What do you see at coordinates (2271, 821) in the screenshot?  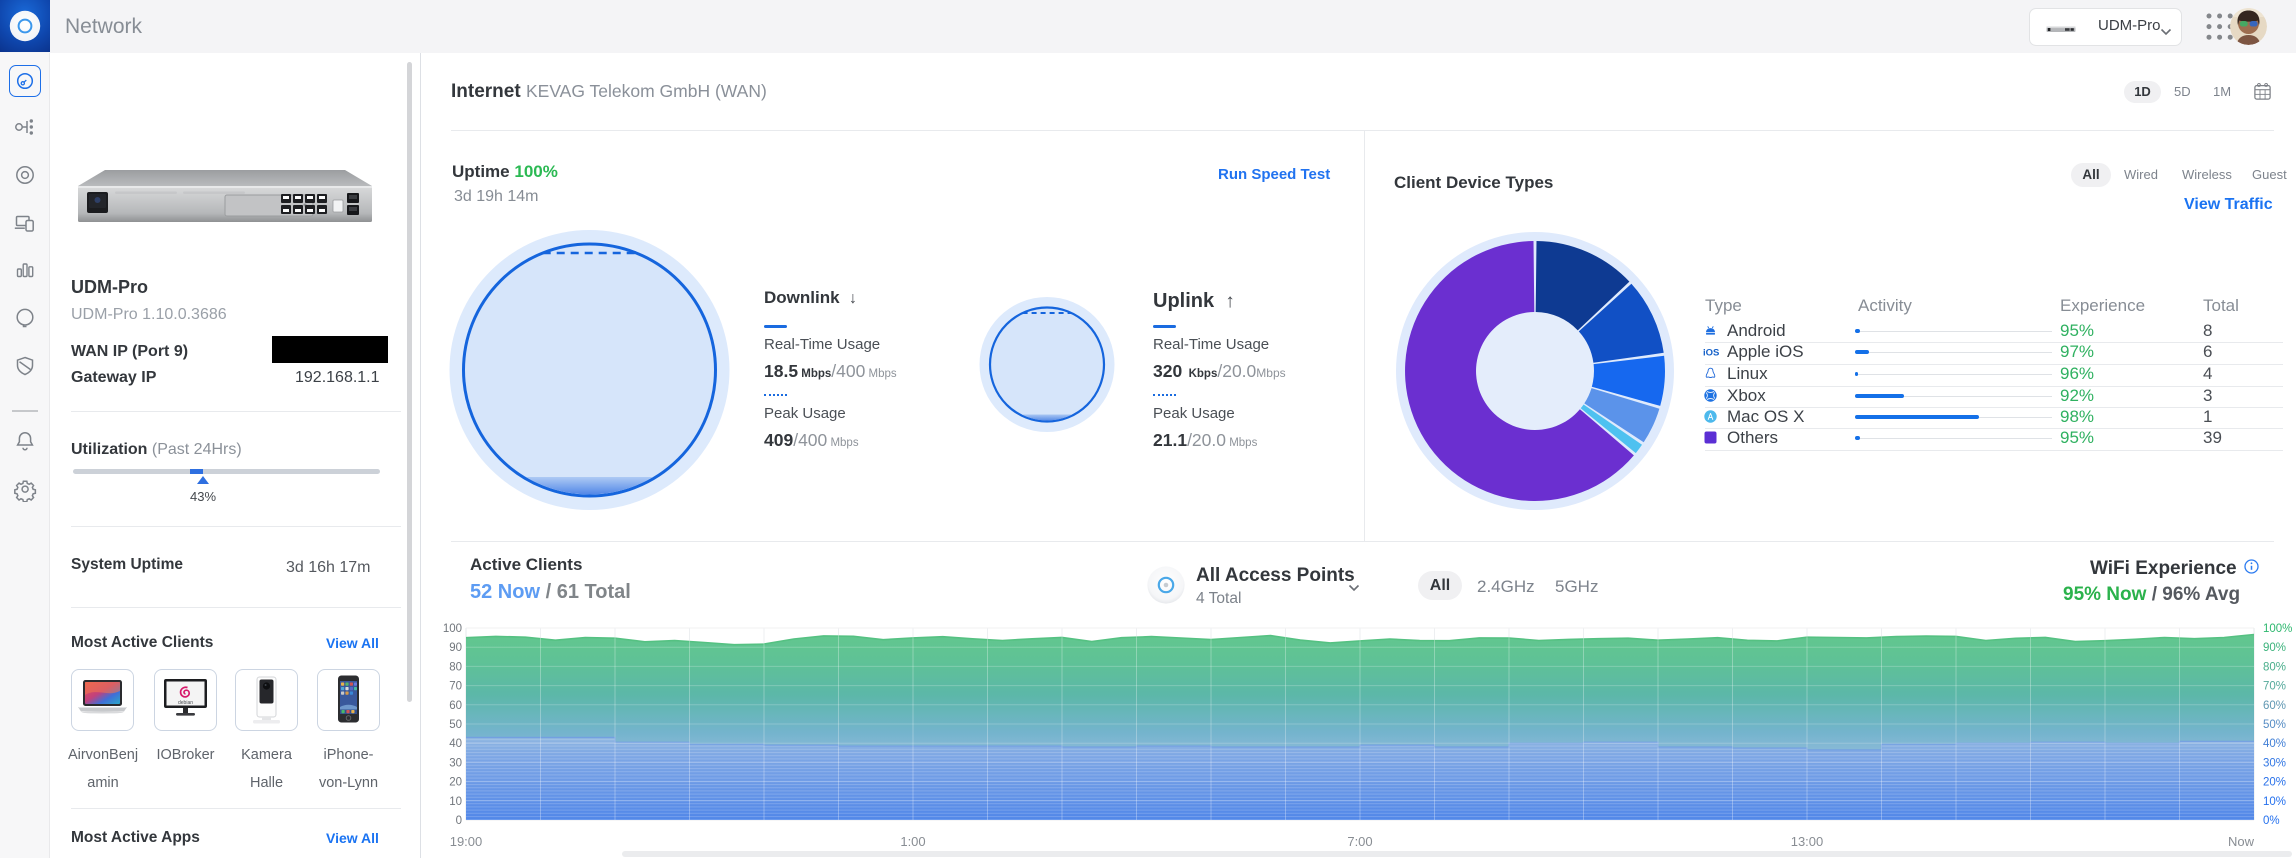 I see `svg-text: 0%` at bounding box center [2271, 821].